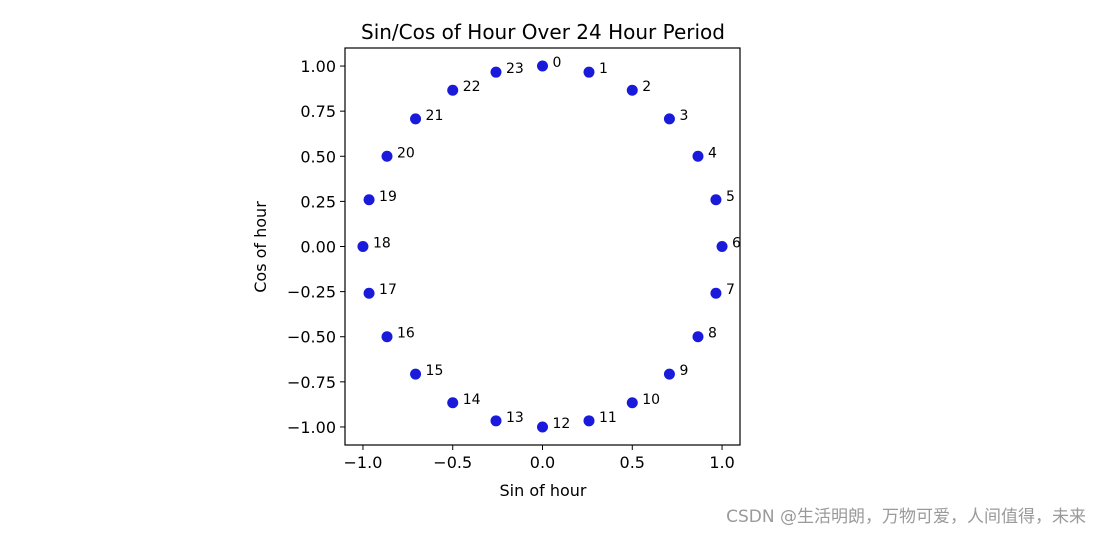  I want to click on point-label-12: 12, so click(562, 424).